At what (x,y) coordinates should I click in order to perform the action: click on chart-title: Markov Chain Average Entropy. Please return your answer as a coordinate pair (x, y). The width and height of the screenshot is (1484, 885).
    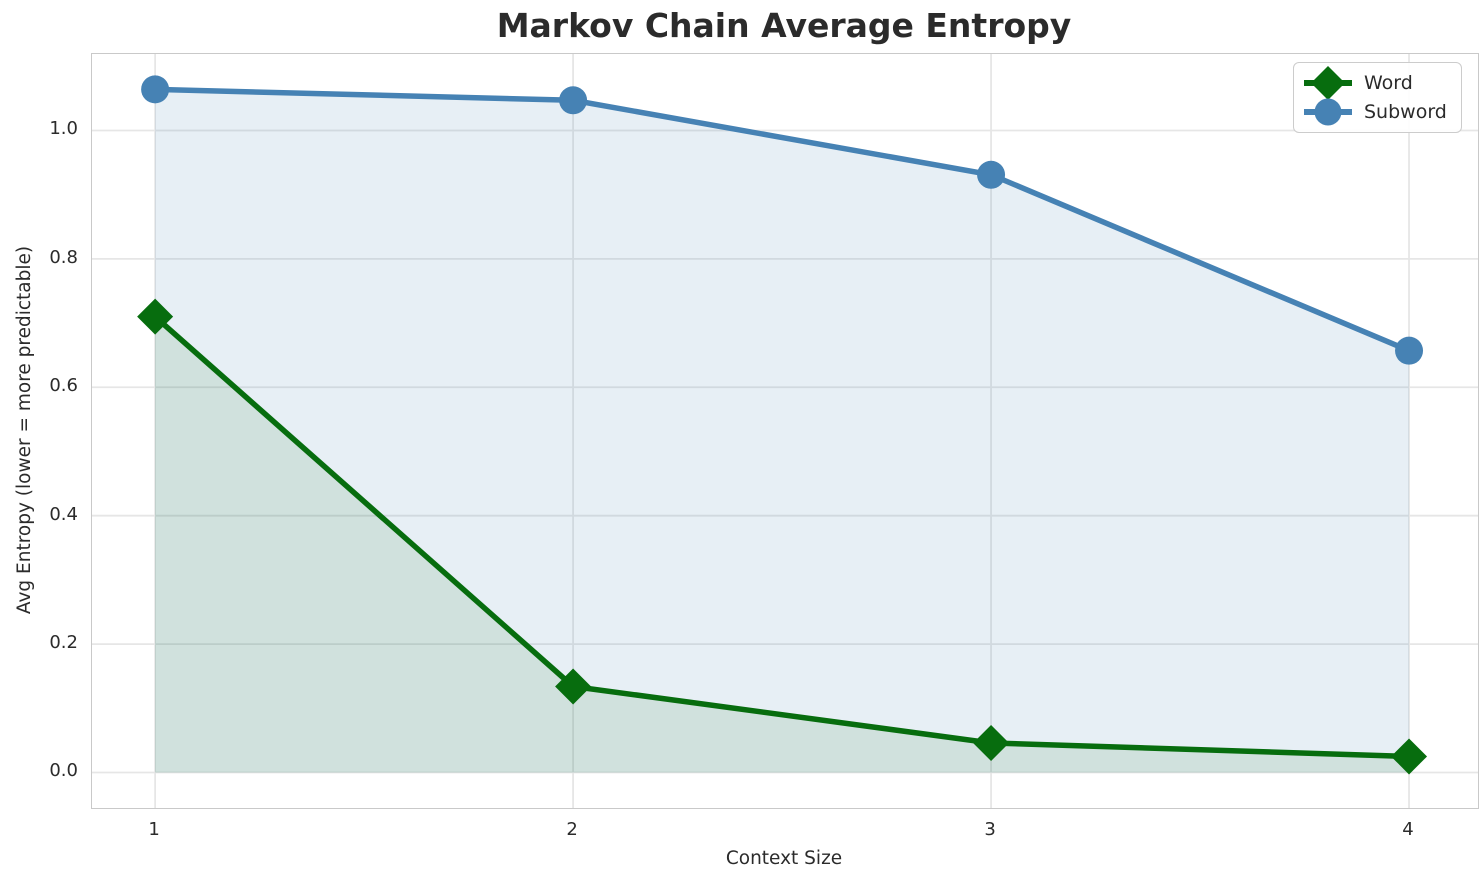
    Looking at the image, I should click on (784, 25).